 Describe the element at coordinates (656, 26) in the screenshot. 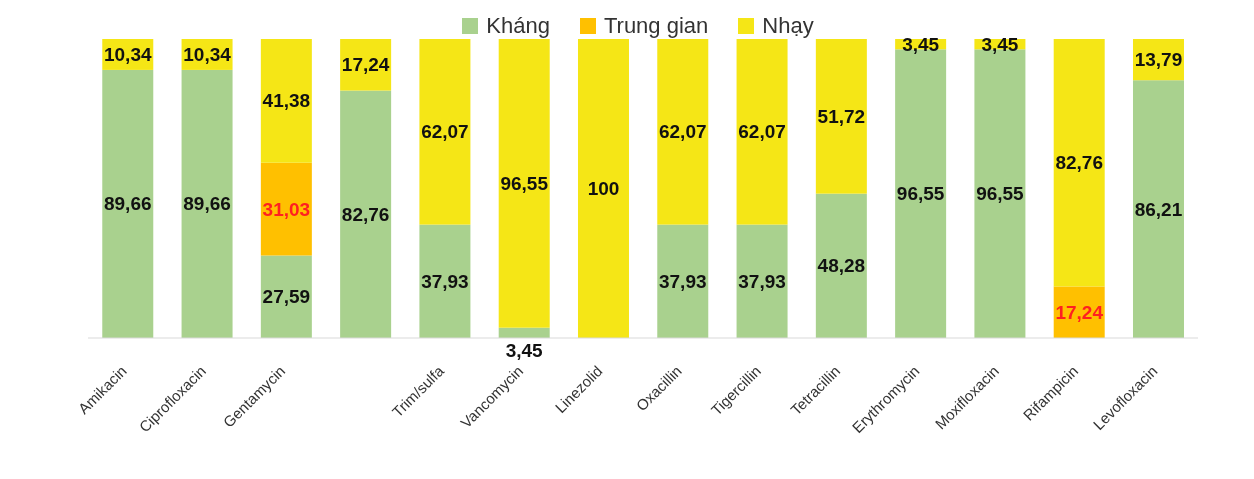

I see `legend-label: Trung gian` at that location.